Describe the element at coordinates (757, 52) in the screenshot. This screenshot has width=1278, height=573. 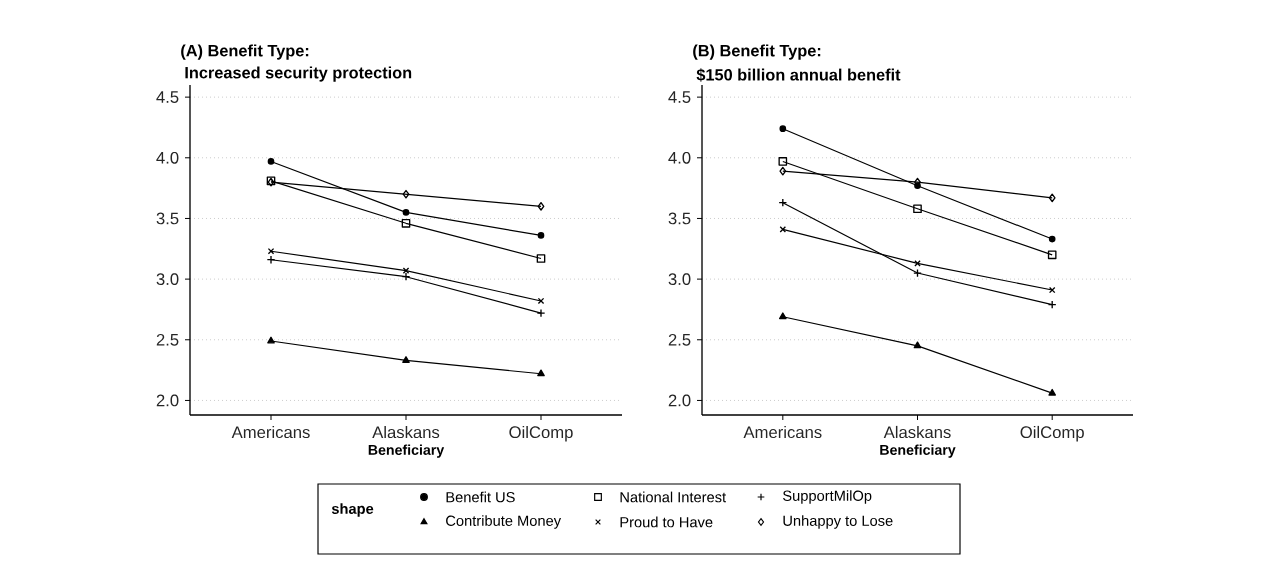
I see `chart-title: (B) Benefit Type:` at that location.